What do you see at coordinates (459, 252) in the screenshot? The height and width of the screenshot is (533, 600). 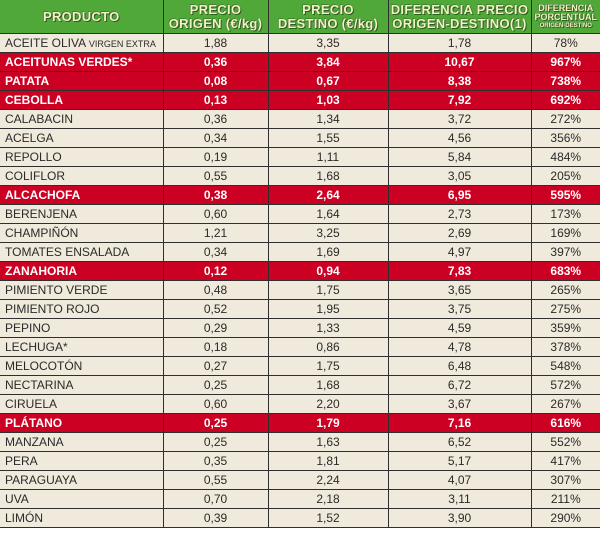 I see `cell-diferencia: 4,97` at bounding box center [459, 252].